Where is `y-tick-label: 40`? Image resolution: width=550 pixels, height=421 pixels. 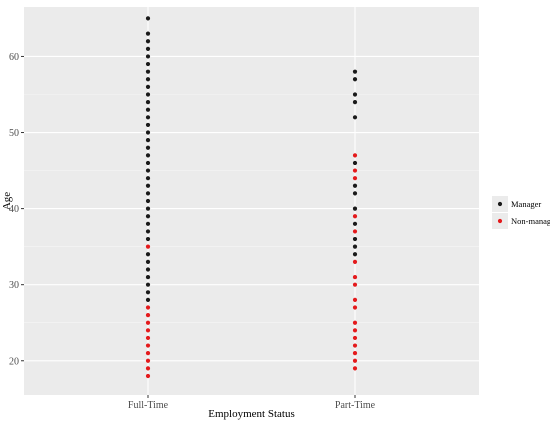 y-tick-label: 40 is located at coordinates (14, 209).